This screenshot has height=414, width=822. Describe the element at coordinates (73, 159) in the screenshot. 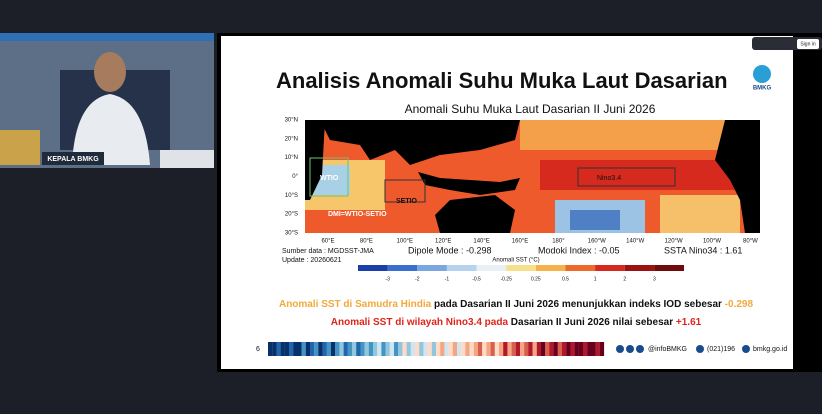

I see `video-caption: KEPALA BMKG` at that location.